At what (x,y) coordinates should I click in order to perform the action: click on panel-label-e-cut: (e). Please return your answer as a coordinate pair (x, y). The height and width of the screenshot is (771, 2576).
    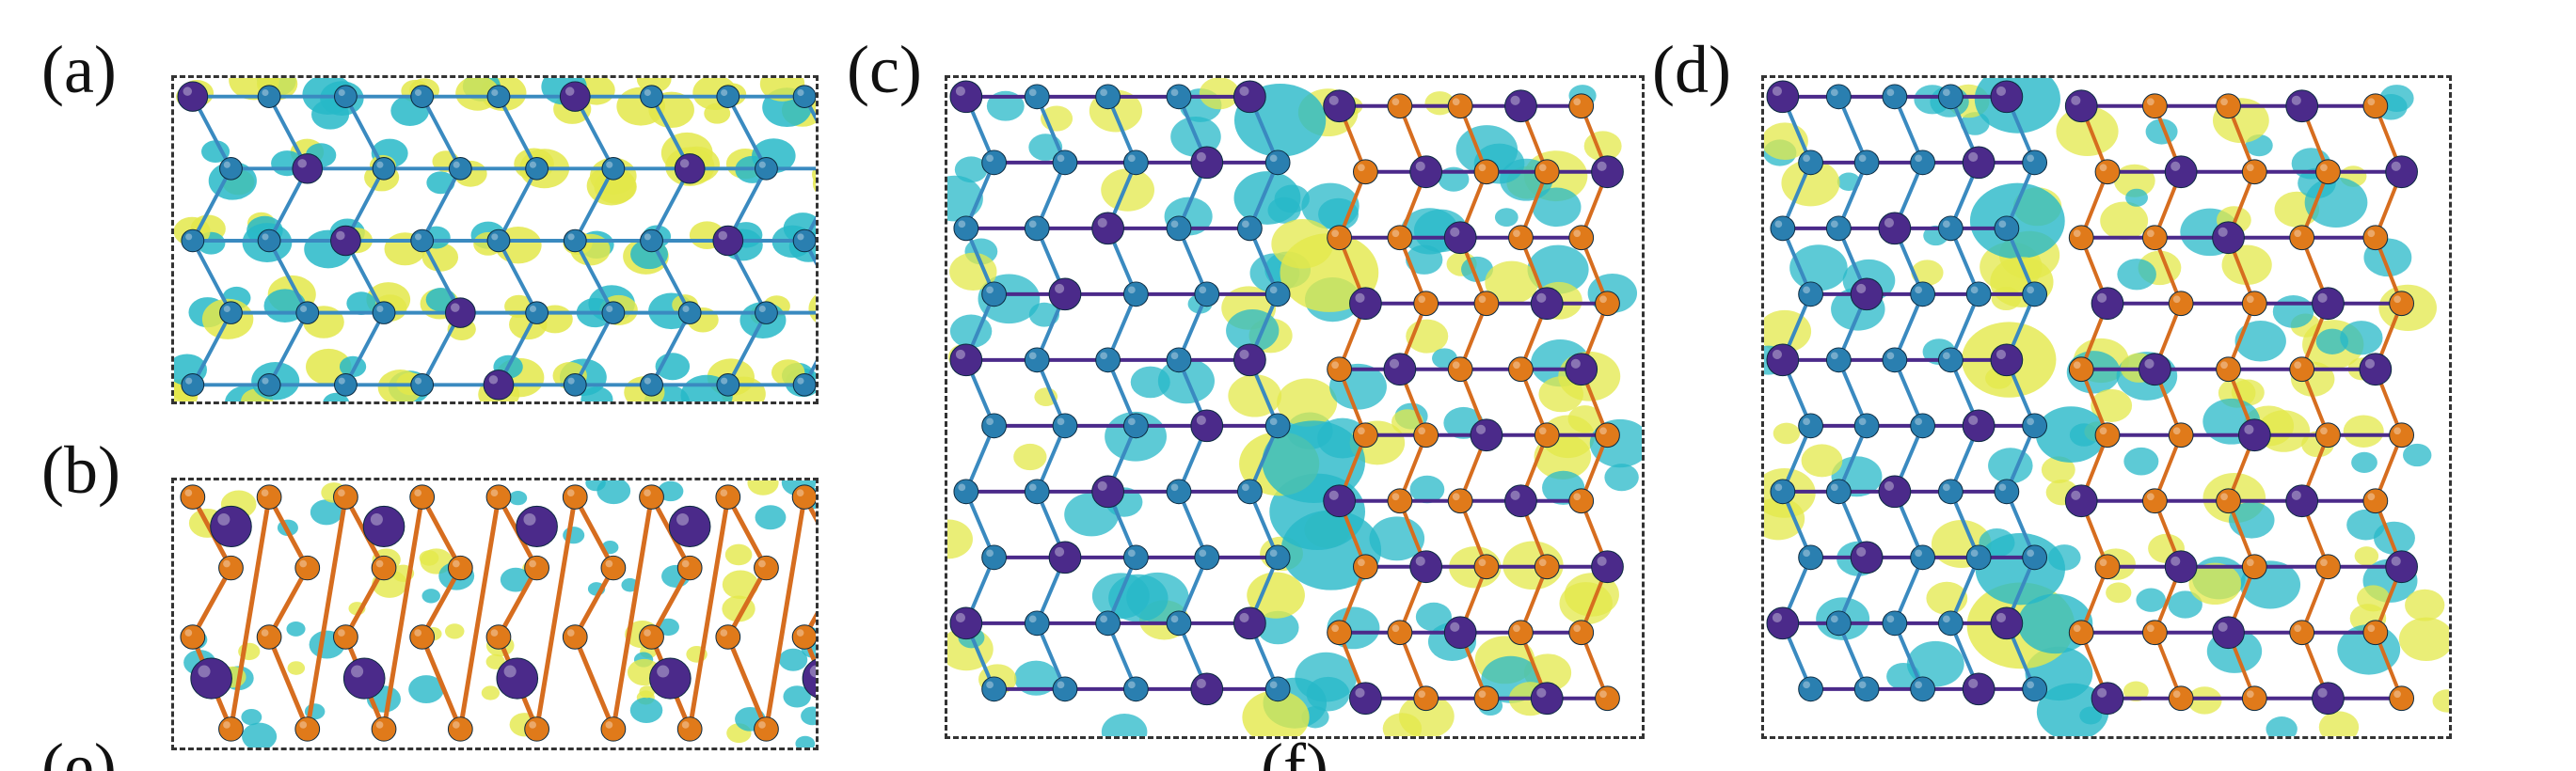
    Looking at the image, I should click on (79, 752).